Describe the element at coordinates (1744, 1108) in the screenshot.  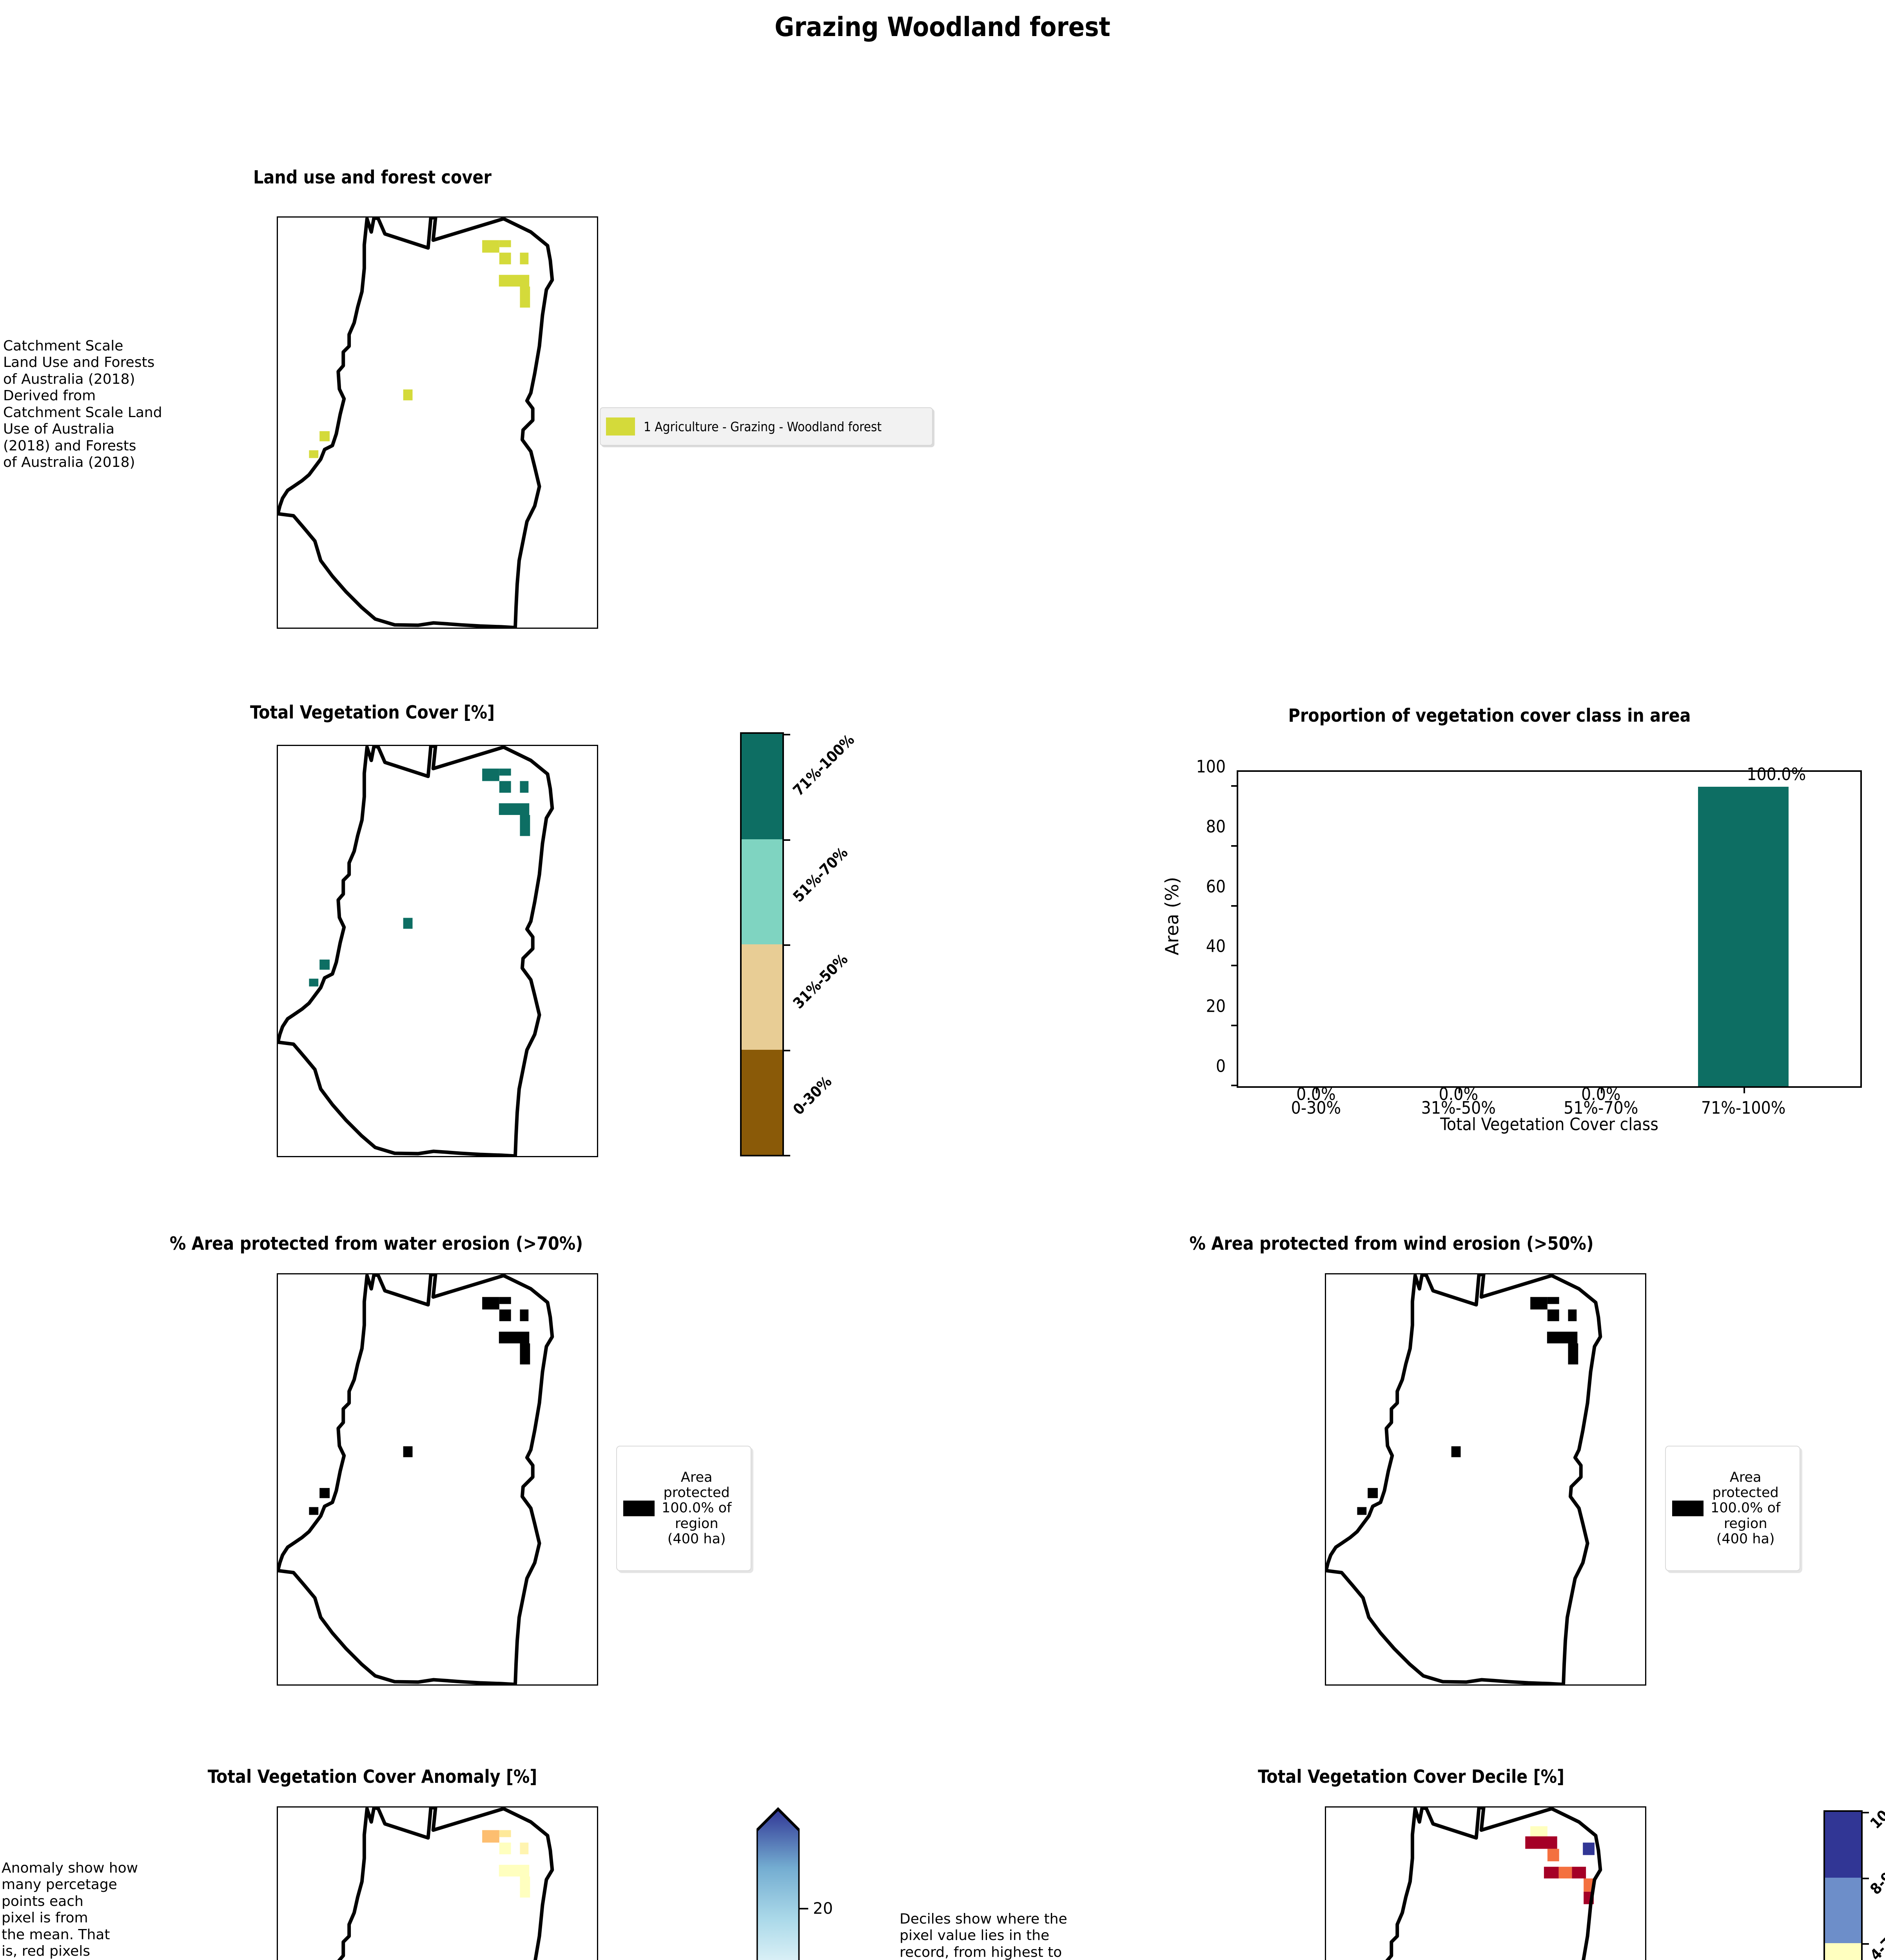
I see `x-tick-label-3: 71%-100%` at that location.